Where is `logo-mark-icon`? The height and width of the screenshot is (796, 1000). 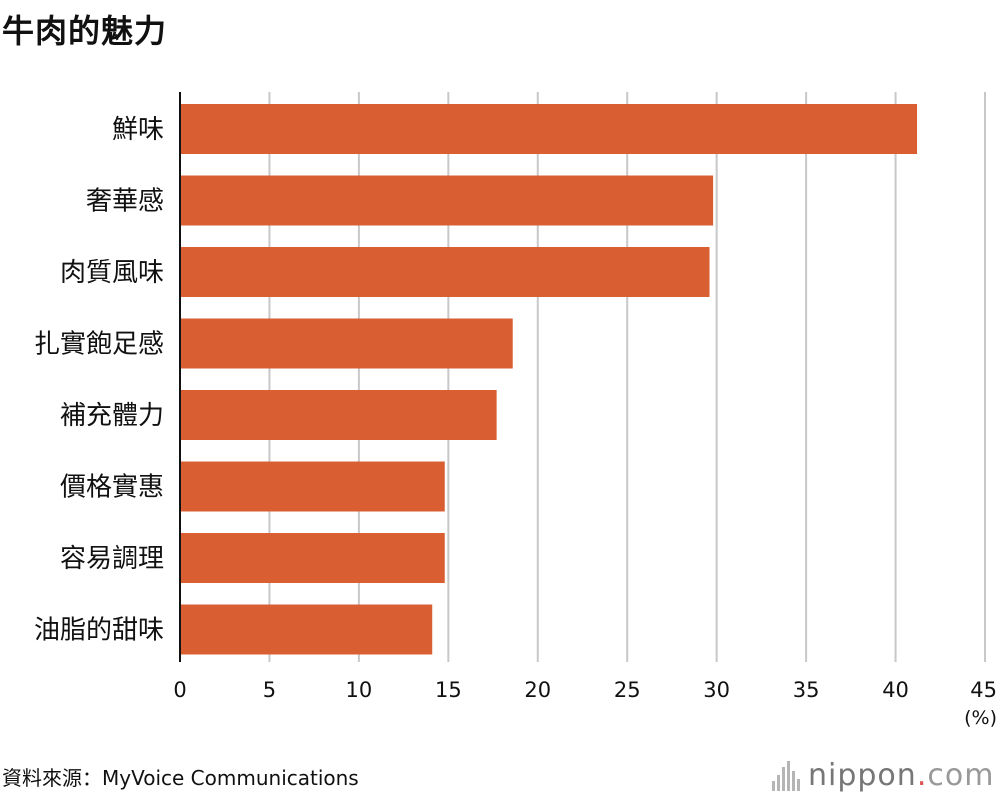 logo-mark-icon is located at coordinates (786, 775).